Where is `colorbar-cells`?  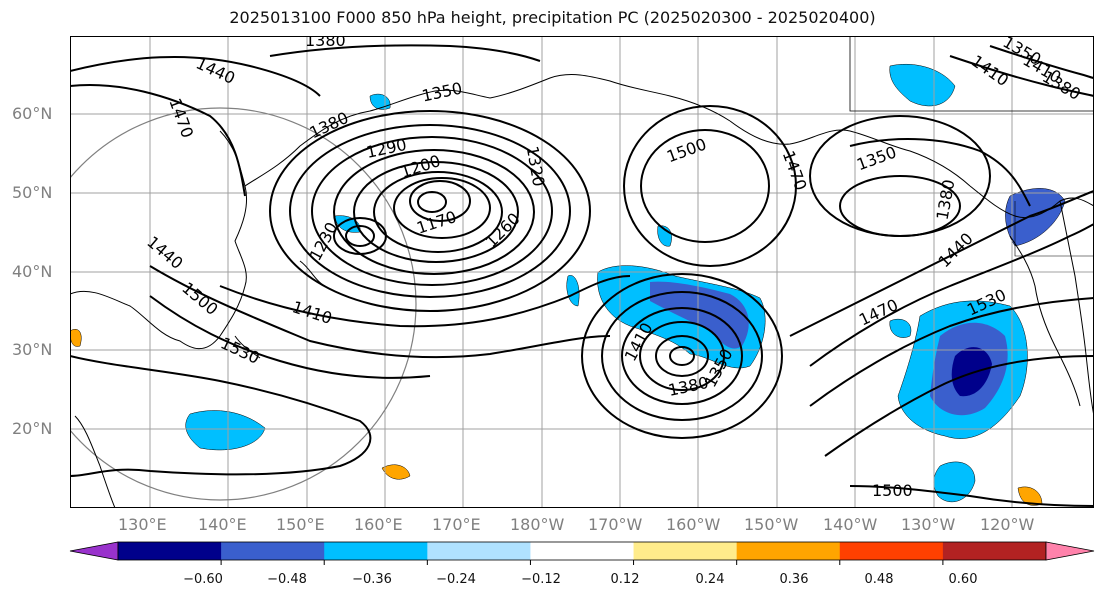
colorbar-cells is located at coordinates (582, 551).